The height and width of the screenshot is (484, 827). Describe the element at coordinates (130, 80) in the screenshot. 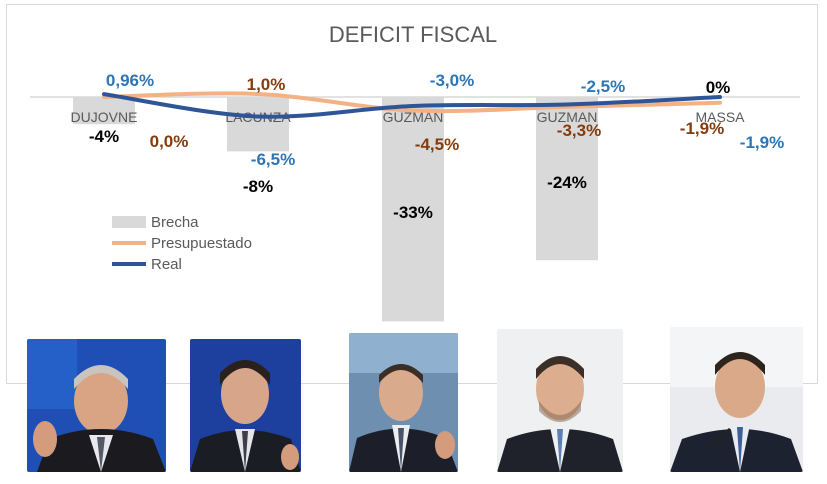

I see `data-label-real: 0,96%` at that location.